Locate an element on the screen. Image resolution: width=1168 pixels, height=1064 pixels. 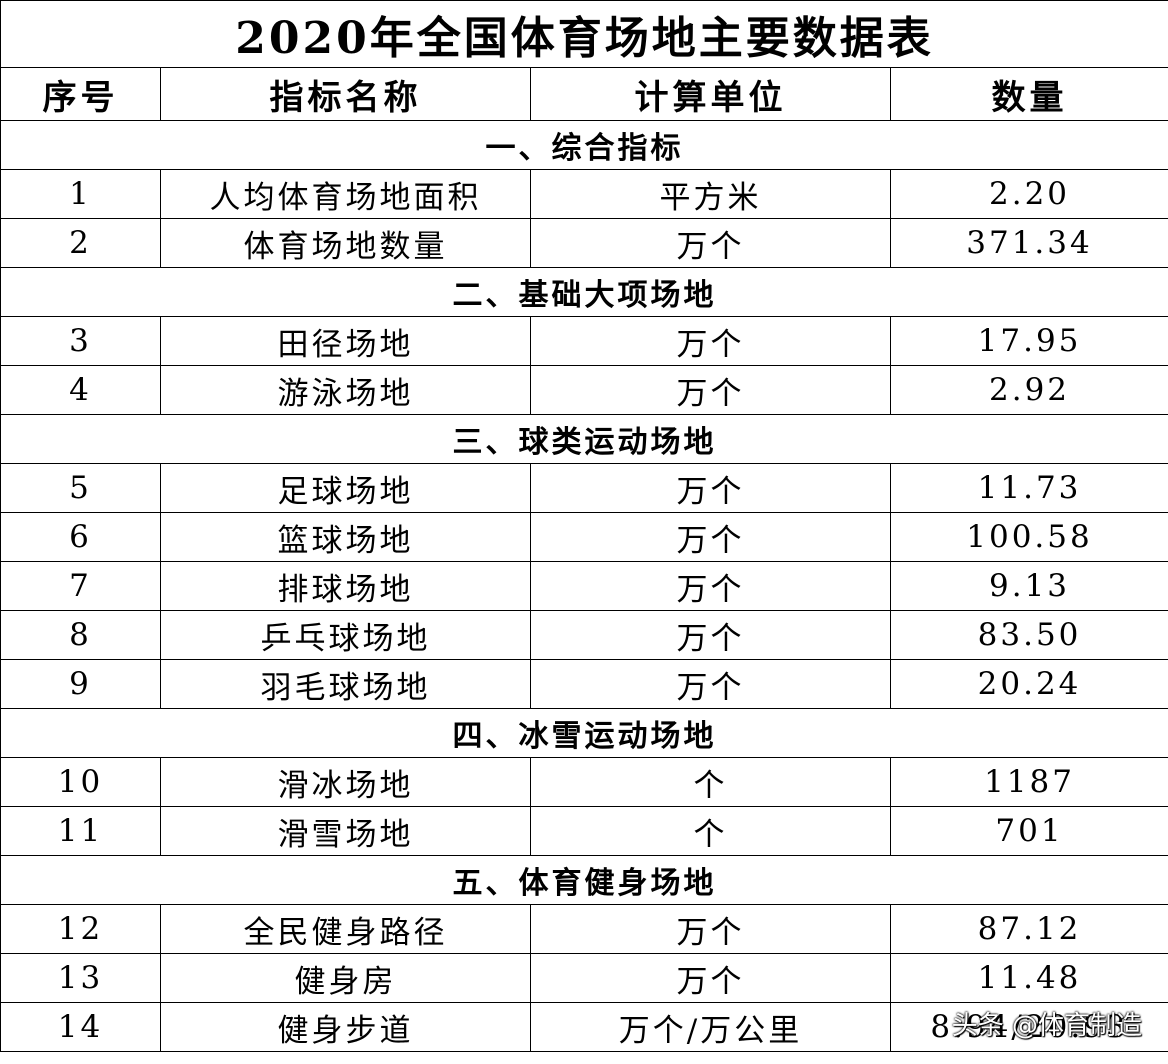
data-row: 4 游泳场地 万个 2.92 is located at coordinates (584, 390).